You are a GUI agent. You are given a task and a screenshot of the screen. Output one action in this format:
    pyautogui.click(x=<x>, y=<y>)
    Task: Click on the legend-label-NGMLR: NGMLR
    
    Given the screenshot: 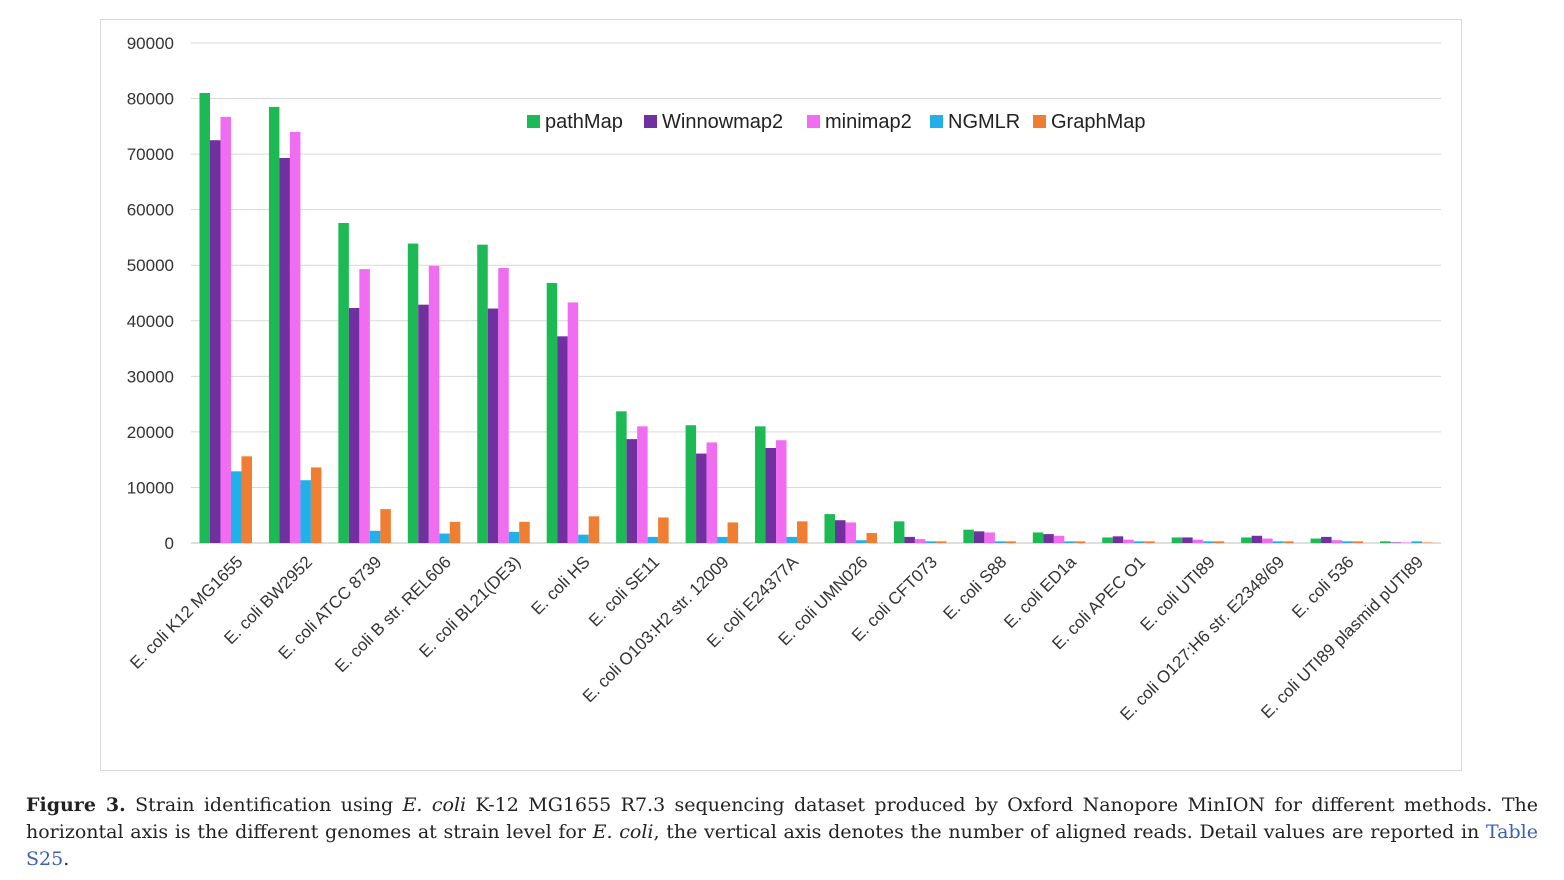 What is the action you would take?
    pyautogui.click(x=984, y=122)
    